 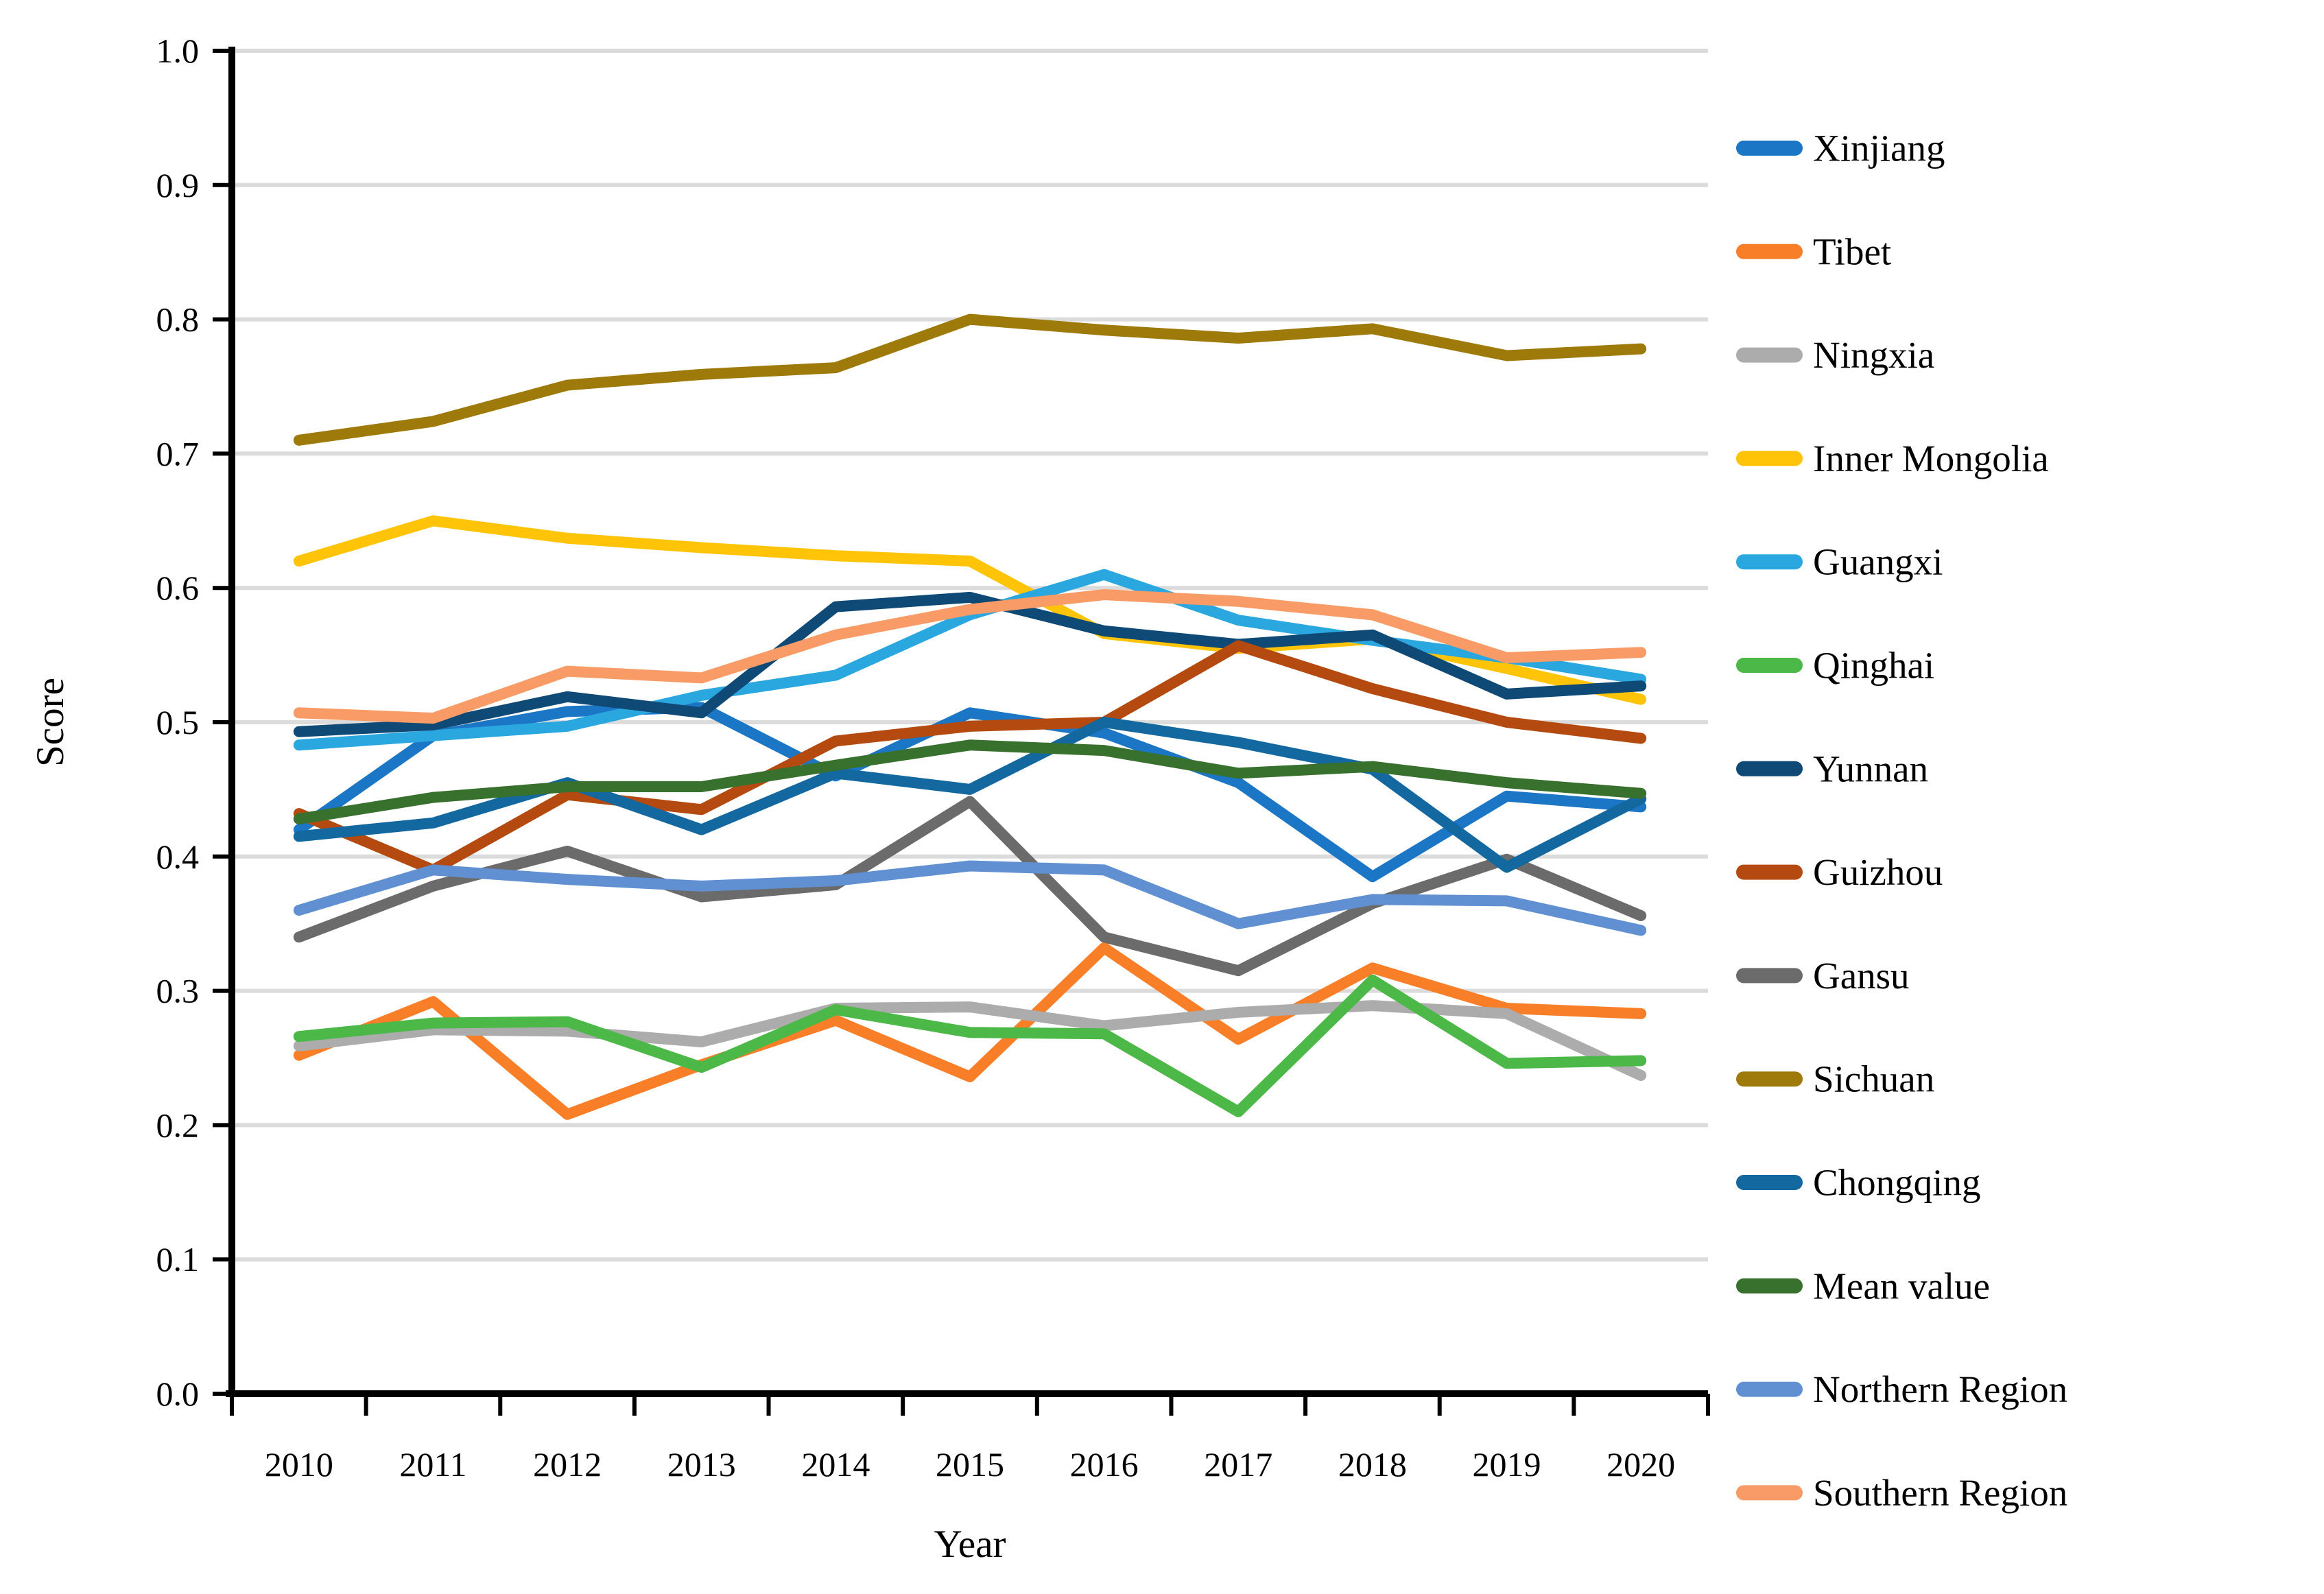 I want to click on y-tick-label: 0.9, so click(x=178, y=185).